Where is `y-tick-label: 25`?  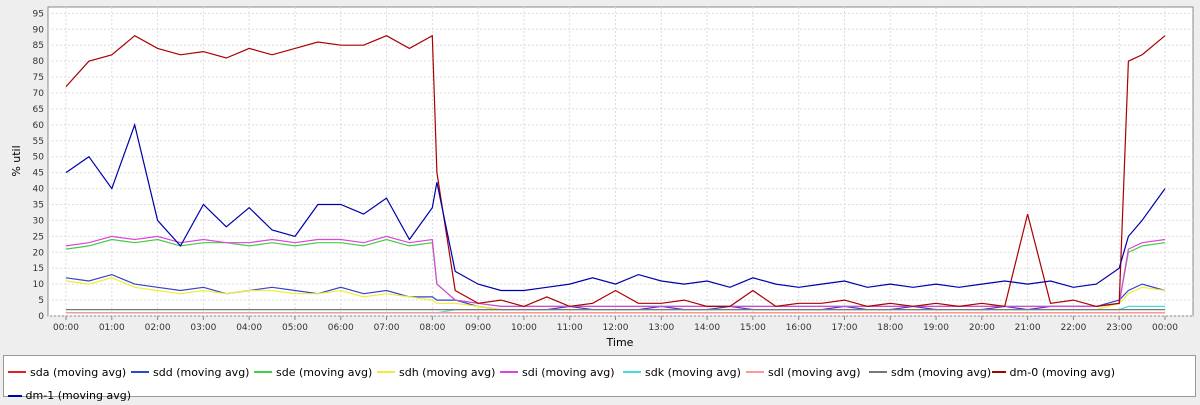 y-tick-label: 25 is located at coordinates (38, 237).